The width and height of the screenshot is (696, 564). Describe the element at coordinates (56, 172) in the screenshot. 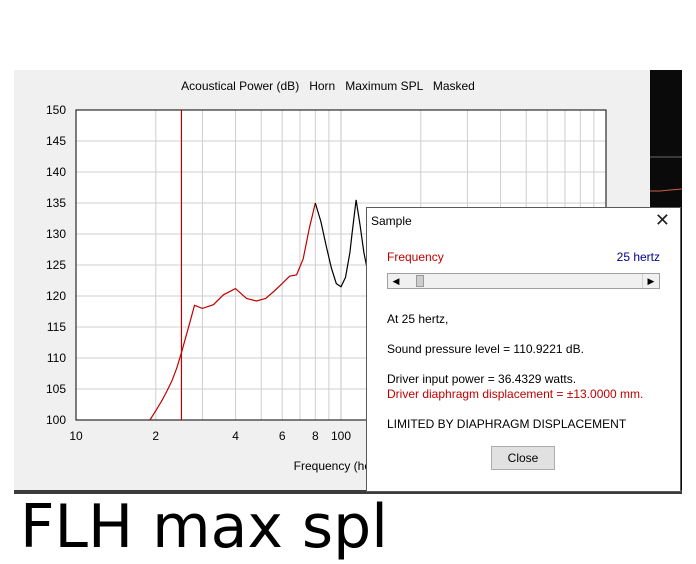

I see `y-tick-label: 140` at that location.